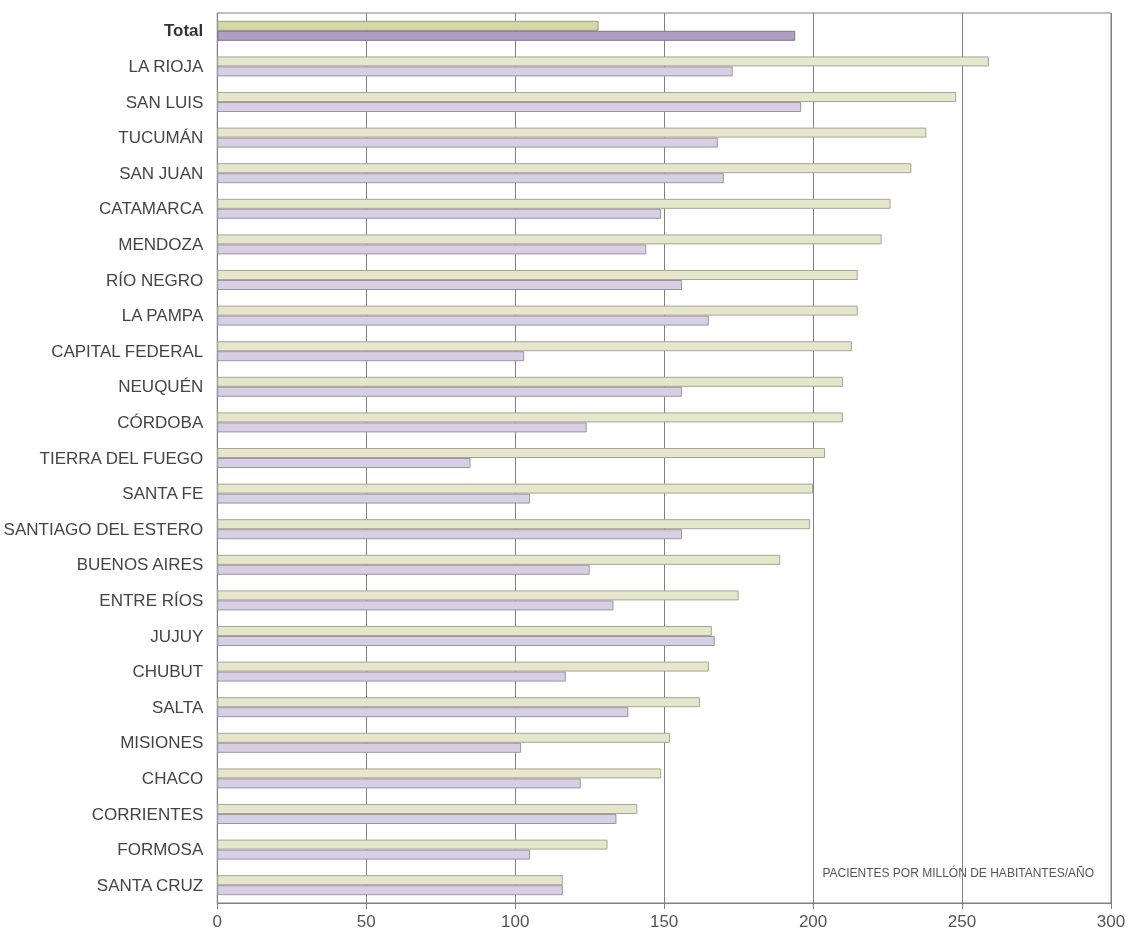 The image size is (1130, 937). What do you see at coordinates (127, 351) in the screenshot?
I see `y-tick-label: CAPITAL FEDERAL` at bounding box center [127, 351].